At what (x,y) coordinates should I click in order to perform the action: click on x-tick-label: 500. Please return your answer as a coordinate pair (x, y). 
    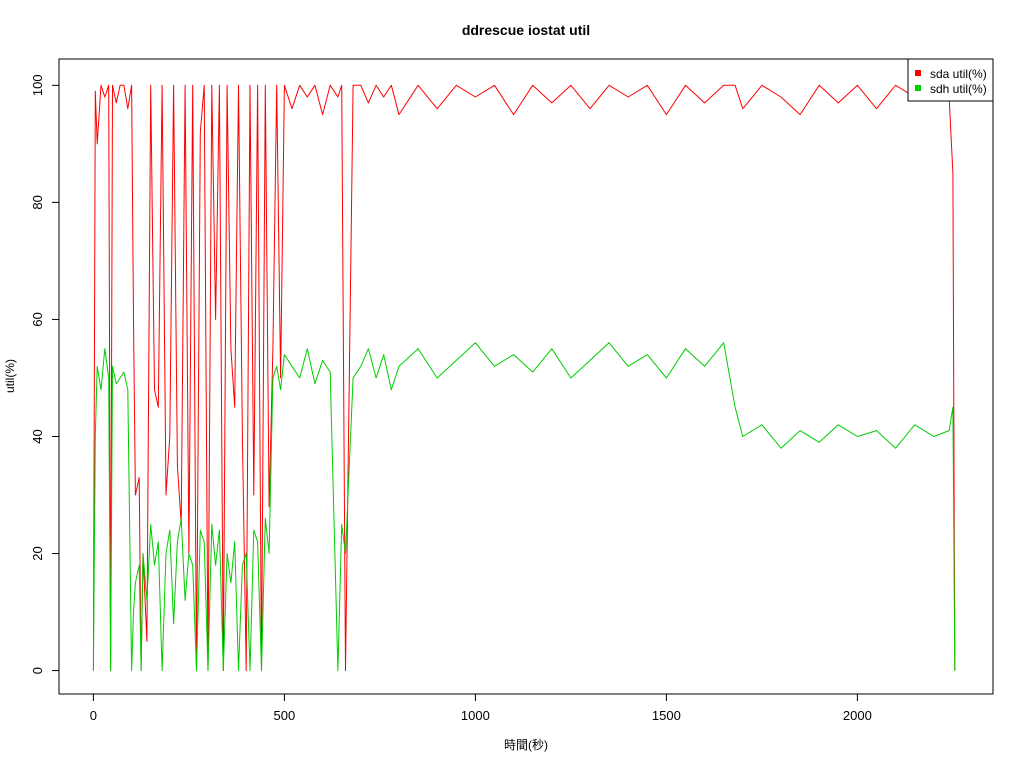
    Looking at the image, I should click on (285, 715).